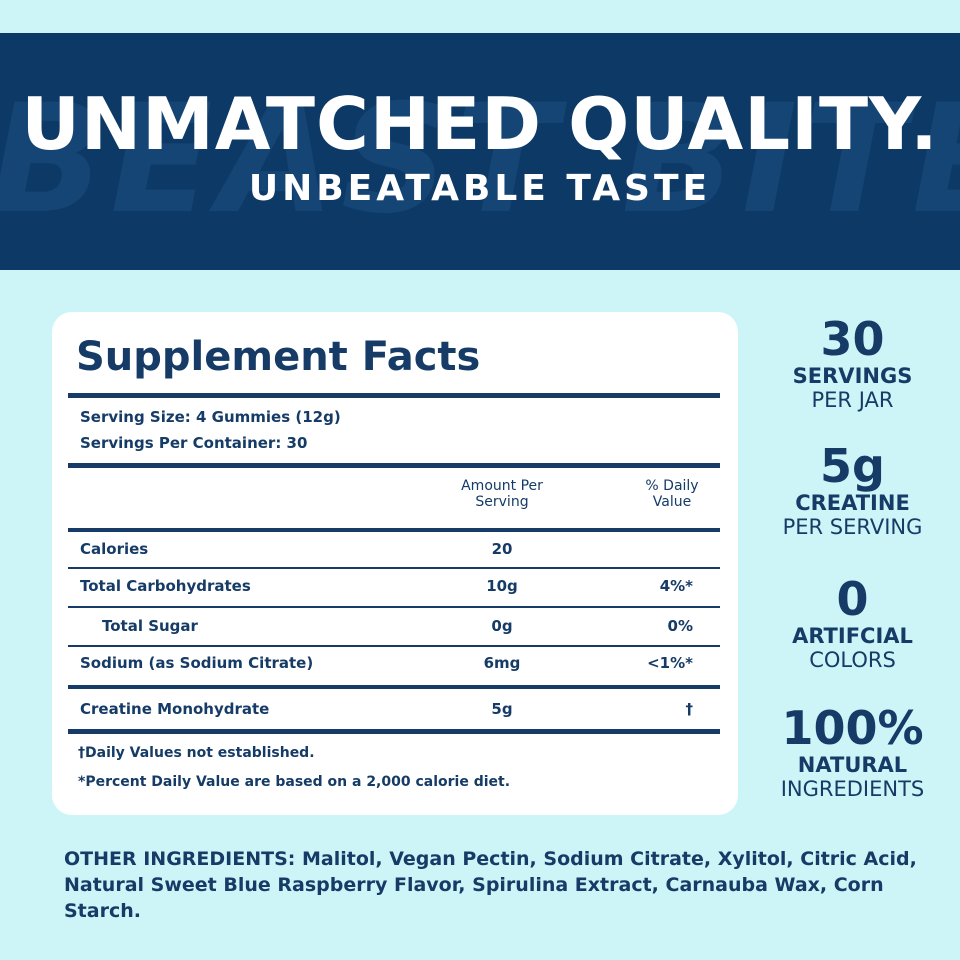 The image size is (960, 960). What do you see at coordinates (680, 626) in the screenshot?
I see `row-dv: 0%` at bounding box center [680, 626].